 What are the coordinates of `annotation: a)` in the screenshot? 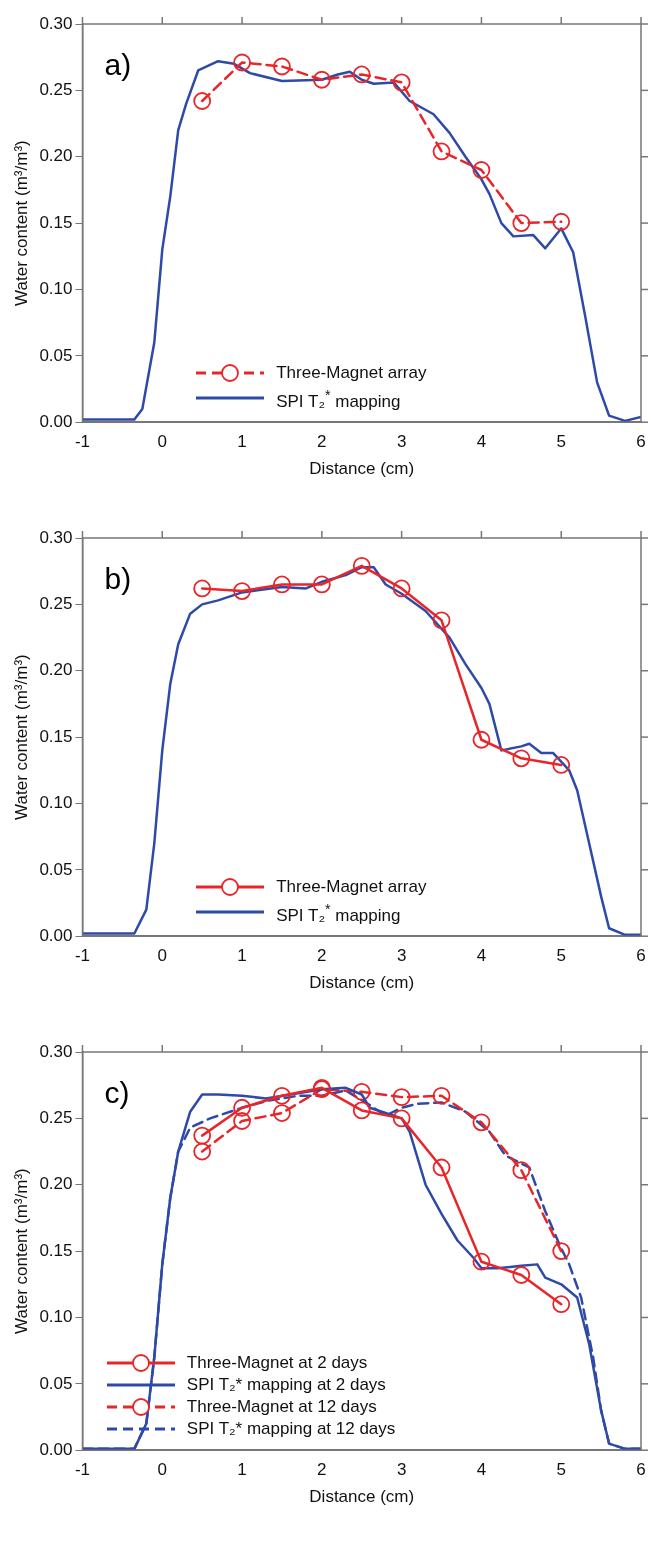 It's located at (118, 65).